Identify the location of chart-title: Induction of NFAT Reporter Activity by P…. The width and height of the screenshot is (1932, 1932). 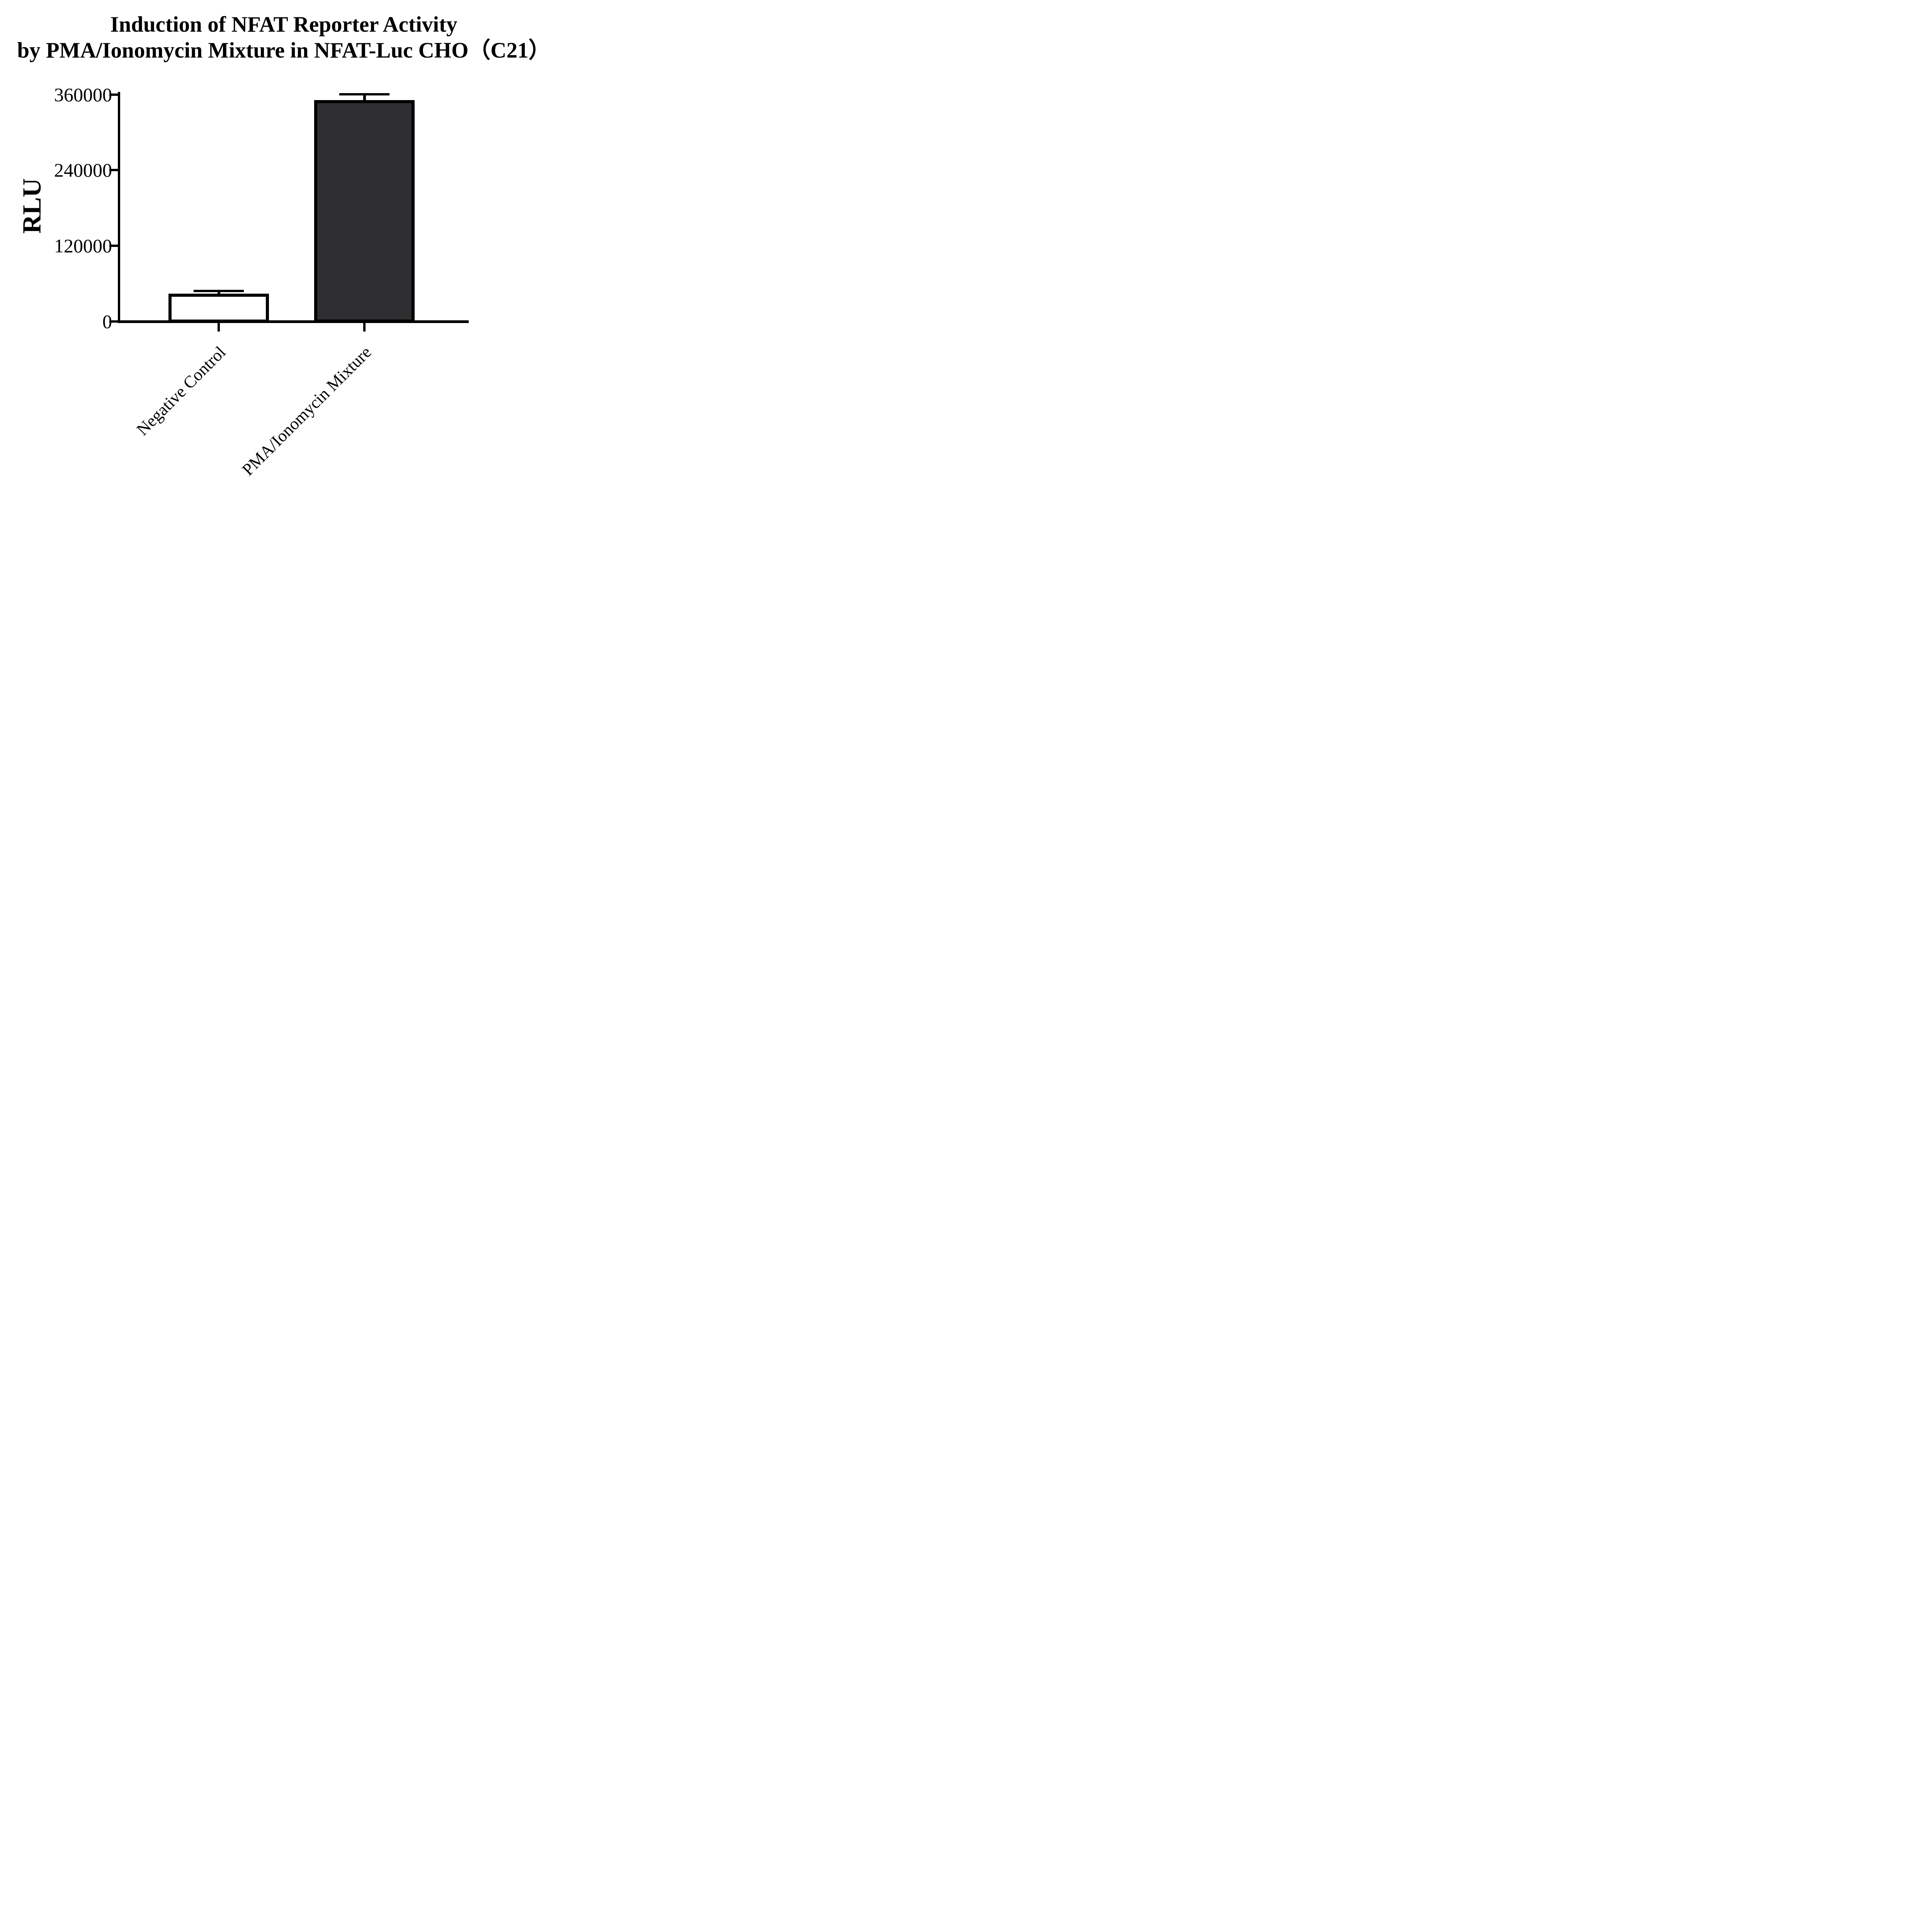
(284, 37).